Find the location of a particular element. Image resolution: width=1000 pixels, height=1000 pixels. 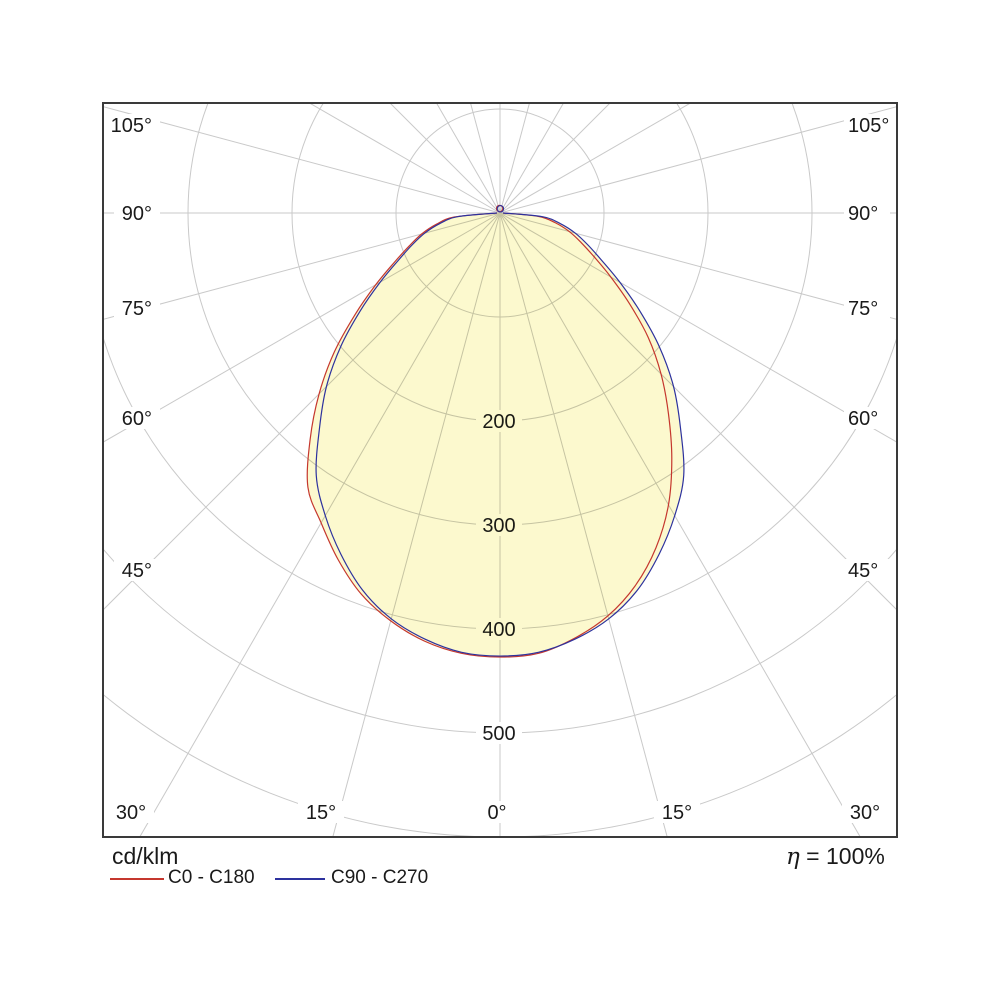

ring-label-bg is located at coordinates (499, 733).